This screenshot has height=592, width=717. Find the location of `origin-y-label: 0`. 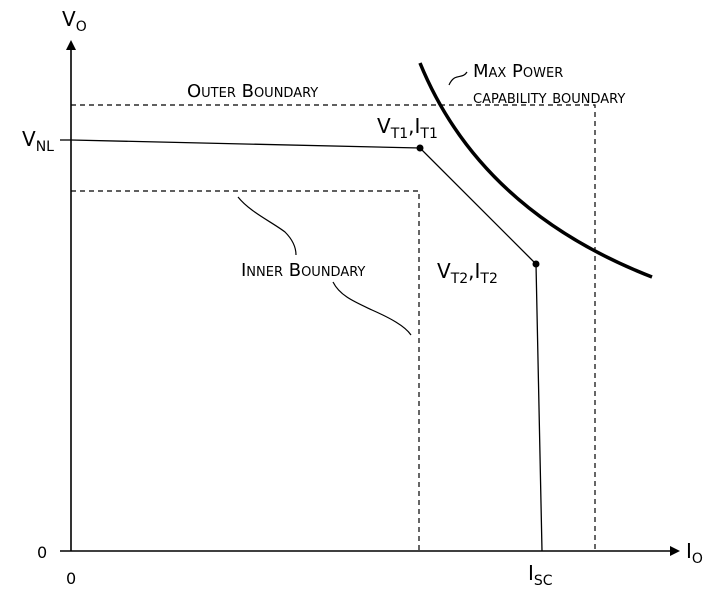

origin-y-label: 0 is located at coordinates (42, 552).